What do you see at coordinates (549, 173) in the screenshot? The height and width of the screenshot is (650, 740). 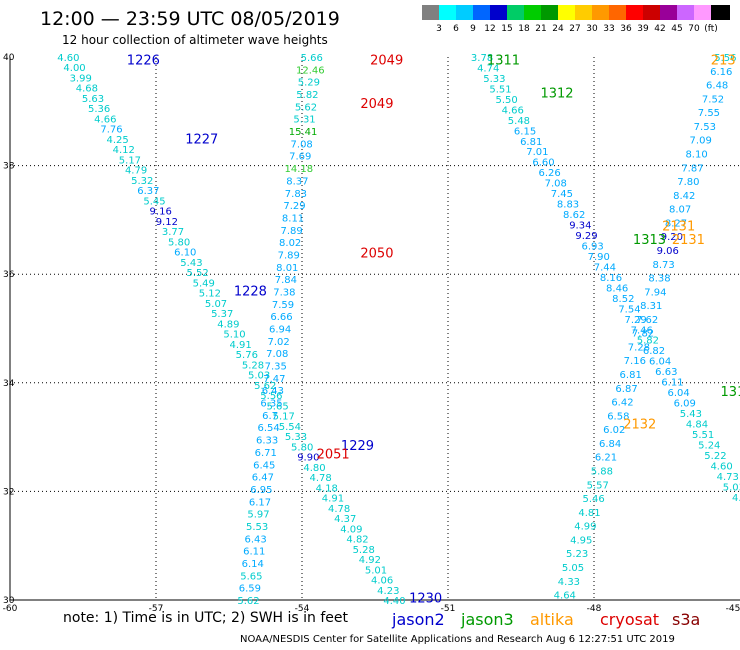 I see `swh-value: 6.26` at bounding box center [549, 173].